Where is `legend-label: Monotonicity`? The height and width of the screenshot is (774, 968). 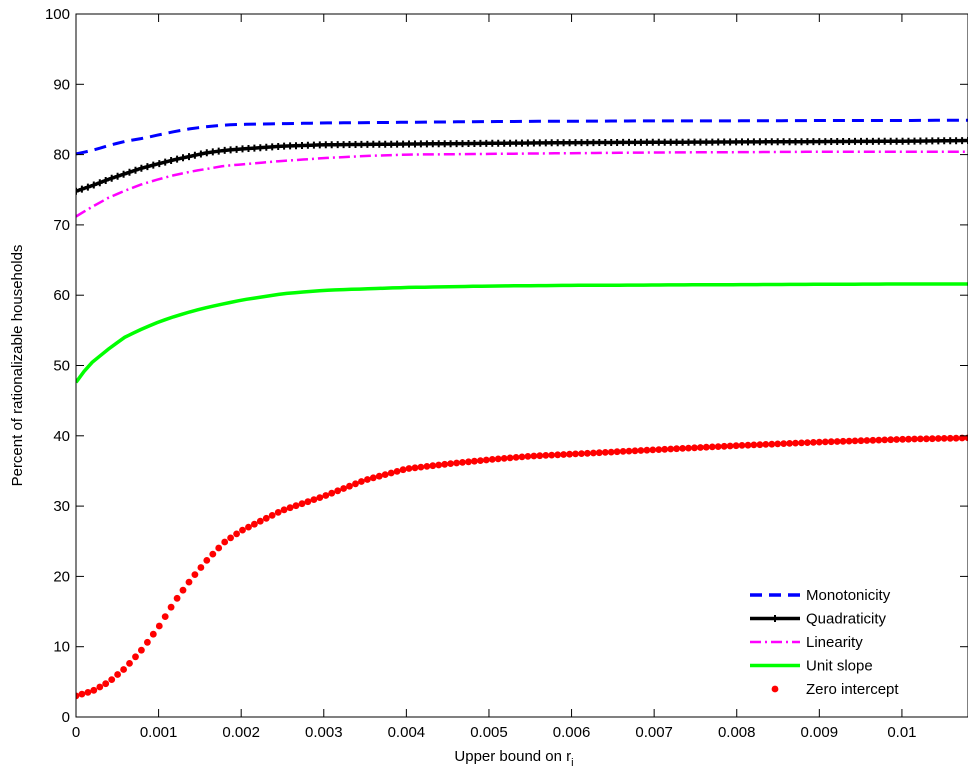 legend-label: Monotonicity is located at coordinates (848, 595).